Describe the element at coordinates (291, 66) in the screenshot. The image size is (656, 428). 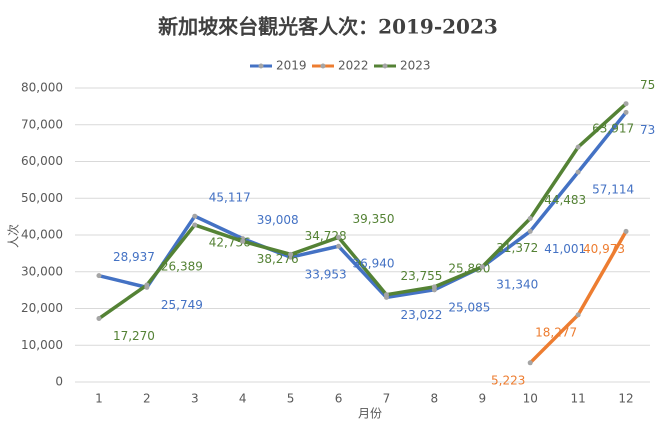
I see `legend-label: 2019` at that location.